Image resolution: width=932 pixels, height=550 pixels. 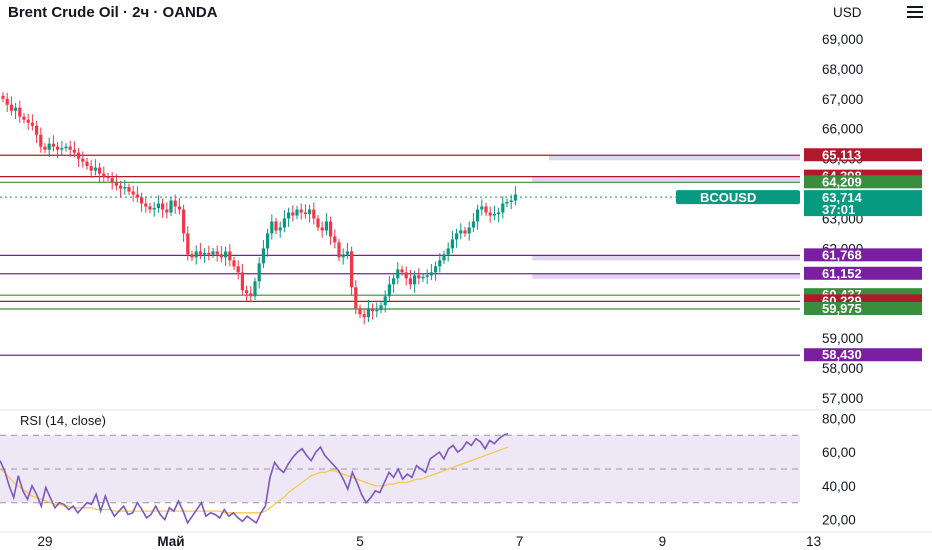 I want to click on menu-icon, so click(x=915, y=11).